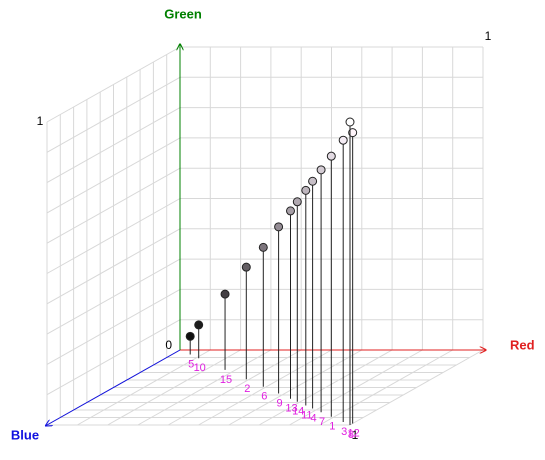 Image resolution: width=545 pixels, height=460 pixels. Describe the element at coordinates (344, 432) in the screenshot. I see `point-label: 3` at that location.